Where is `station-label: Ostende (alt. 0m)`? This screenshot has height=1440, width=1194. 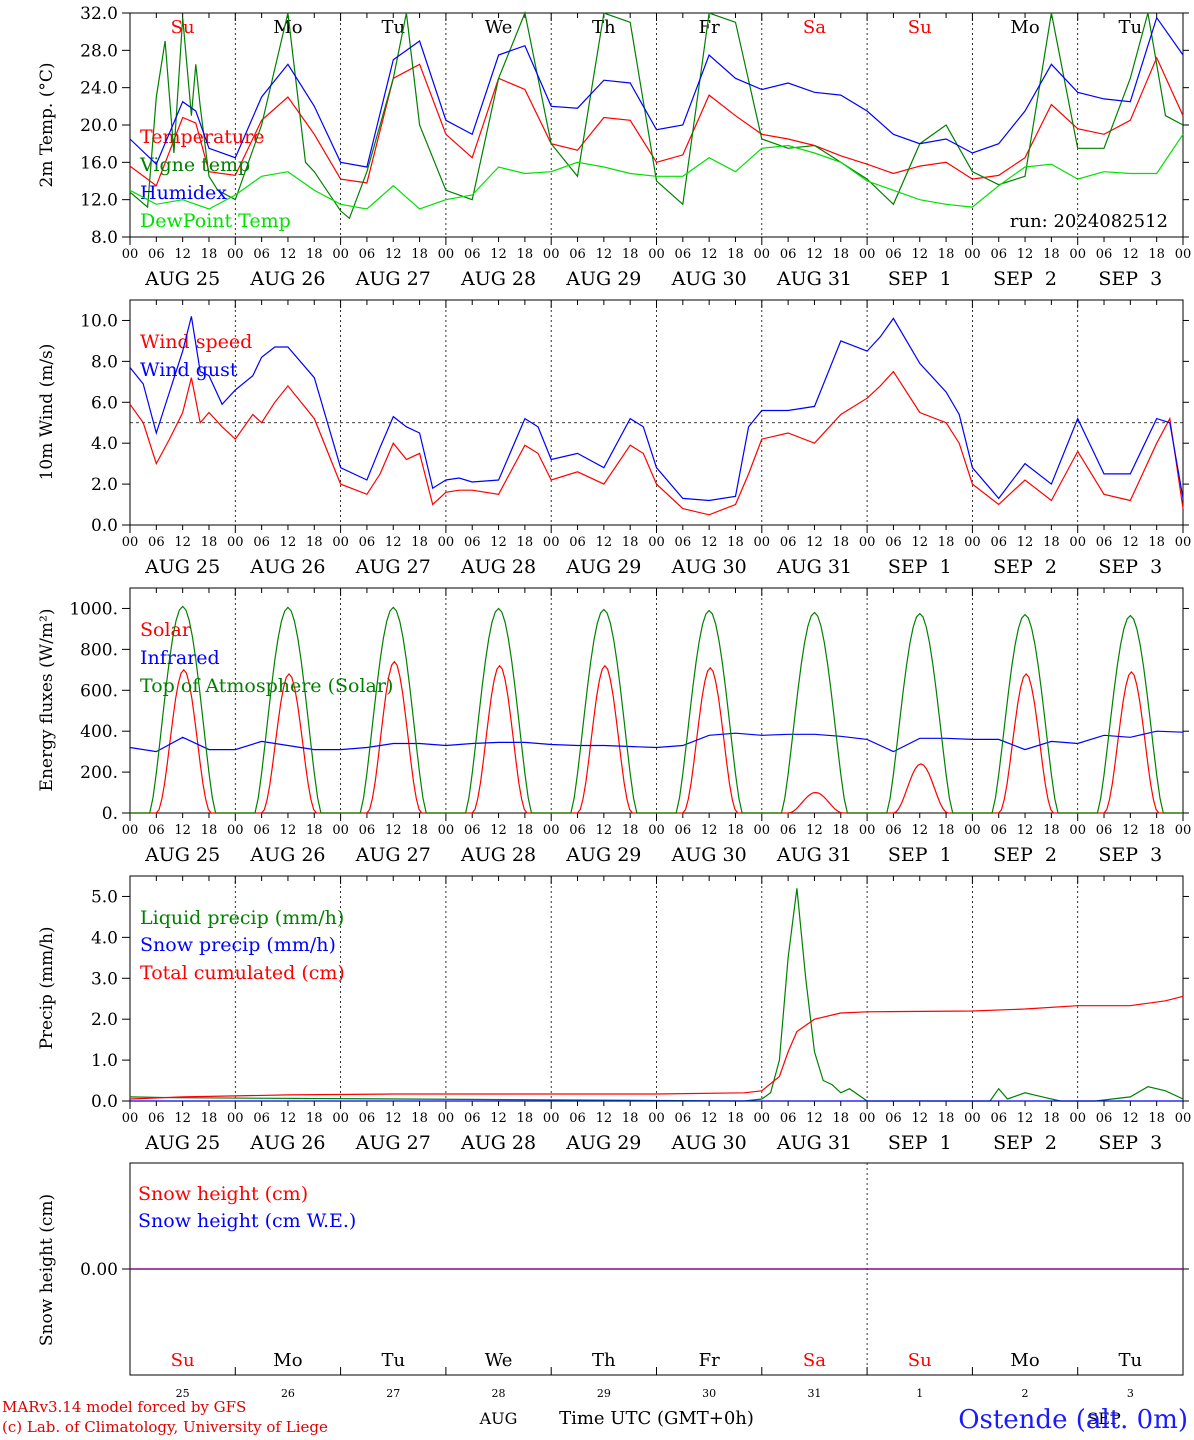
station-label: Ostende (alt. 0m) is located at coordinates (1073, 1420).